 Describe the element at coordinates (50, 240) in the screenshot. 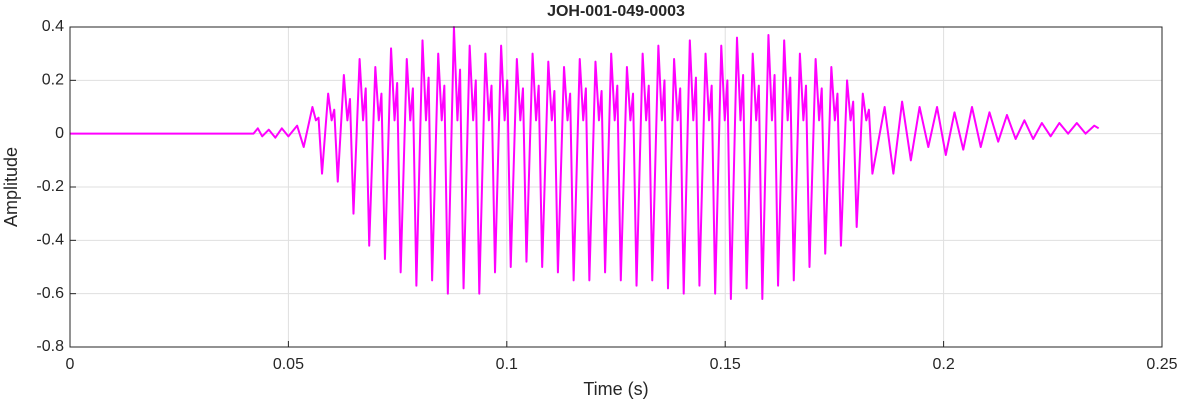

I see `y-tick-label: -0.4` at that location.